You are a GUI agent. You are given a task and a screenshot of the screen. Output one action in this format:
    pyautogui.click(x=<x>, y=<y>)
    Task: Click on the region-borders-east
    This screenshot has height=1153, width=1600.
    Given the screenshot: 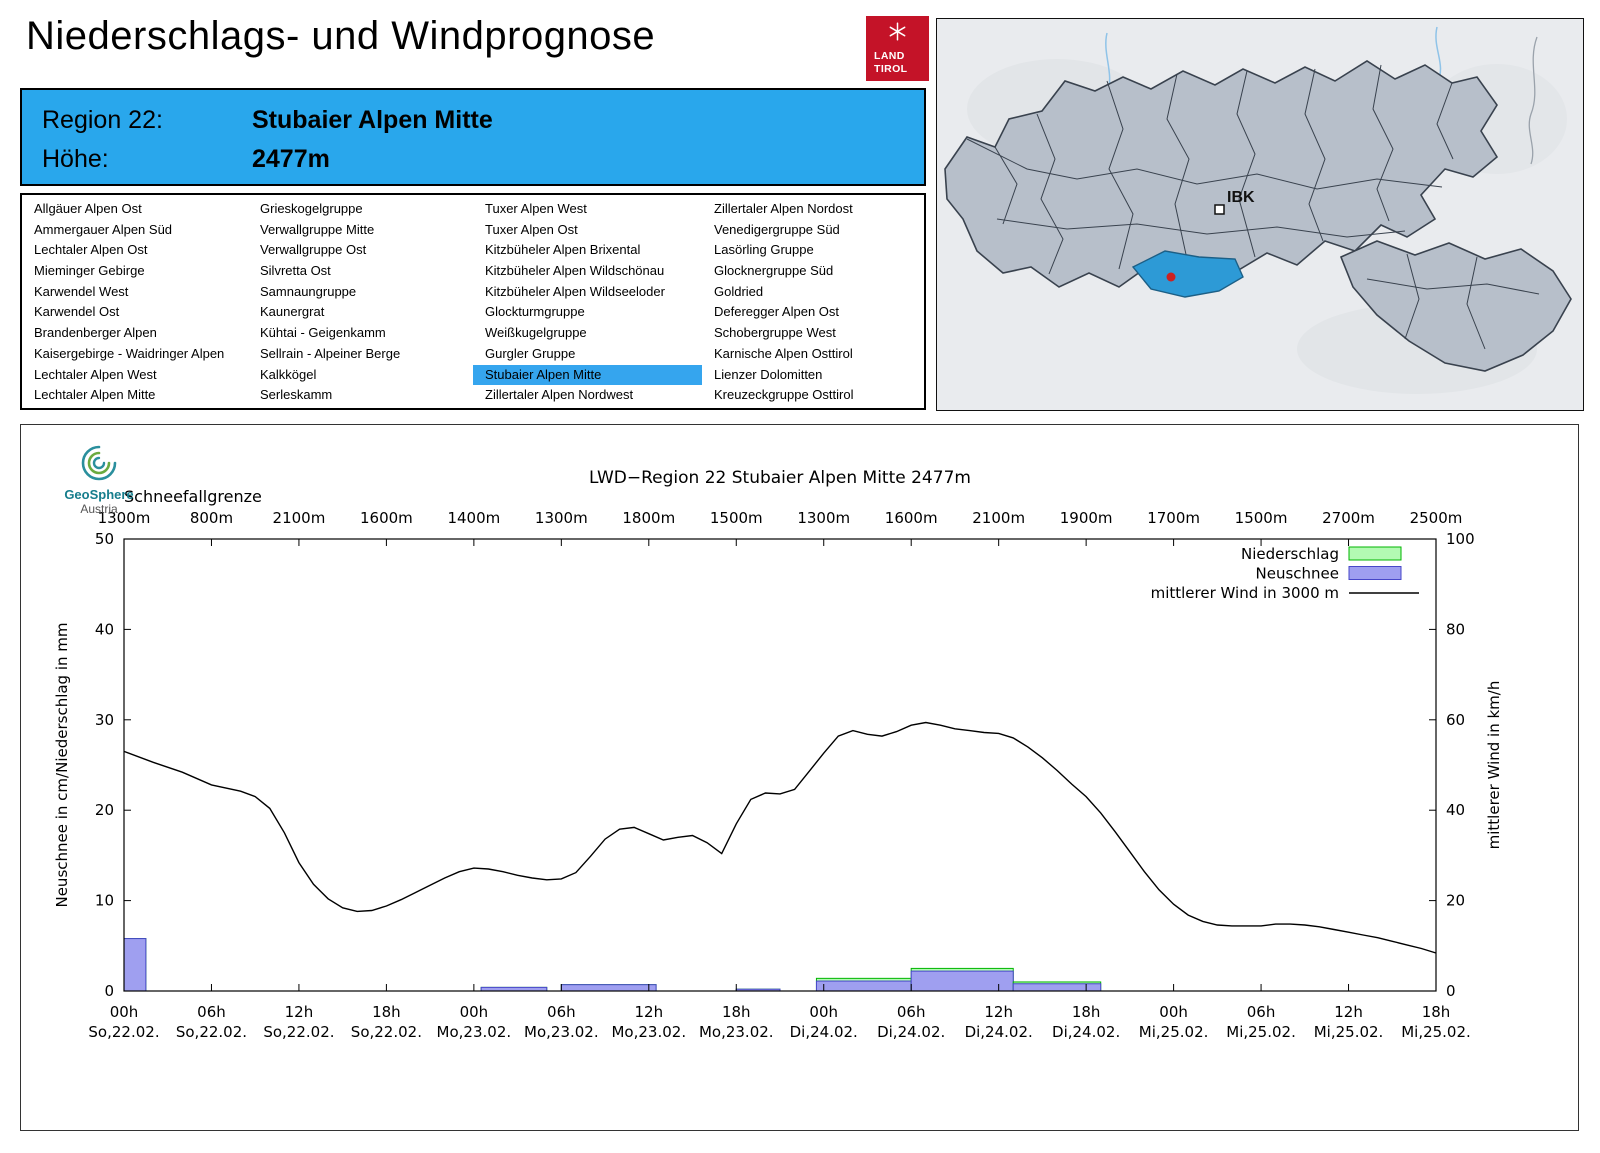 What is the action you would take?
    pyautogui.click(x=1453, y=301)
    